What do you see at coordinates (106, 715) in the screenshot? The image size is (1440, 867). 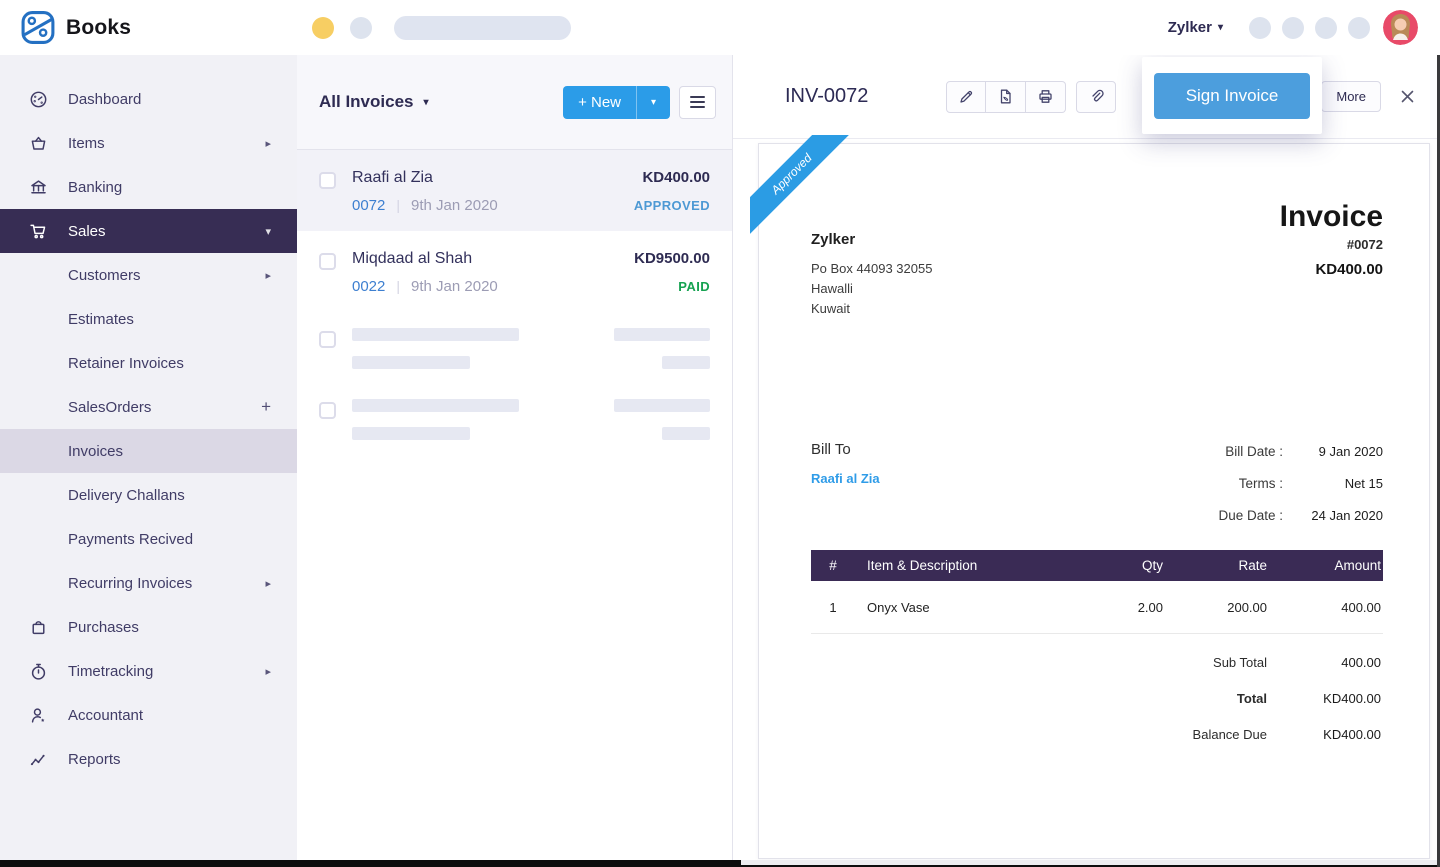 I see `sidebar-item-label: Accountant` at bounding box center [106, 715].